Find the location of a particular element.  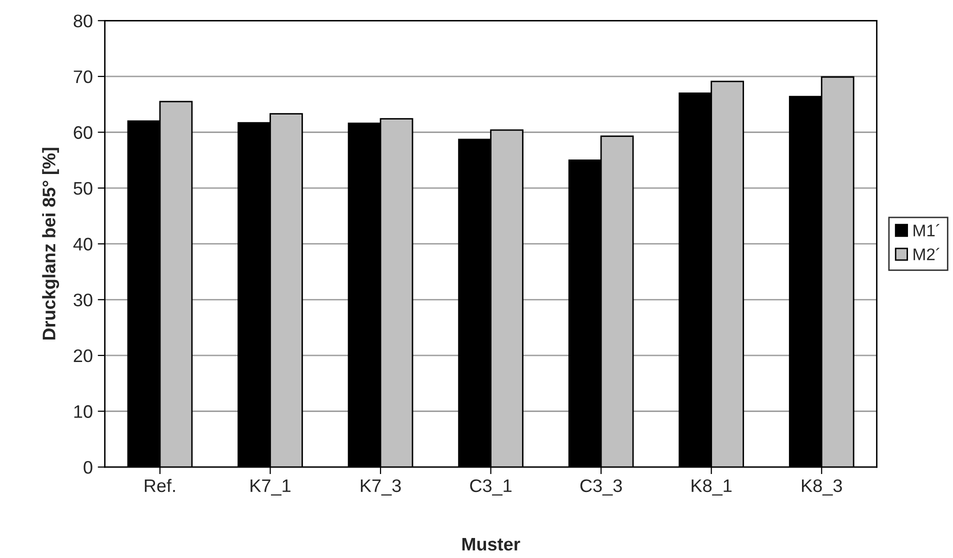

x-tick-label: K7_3 is located at coordinates (380, 487).